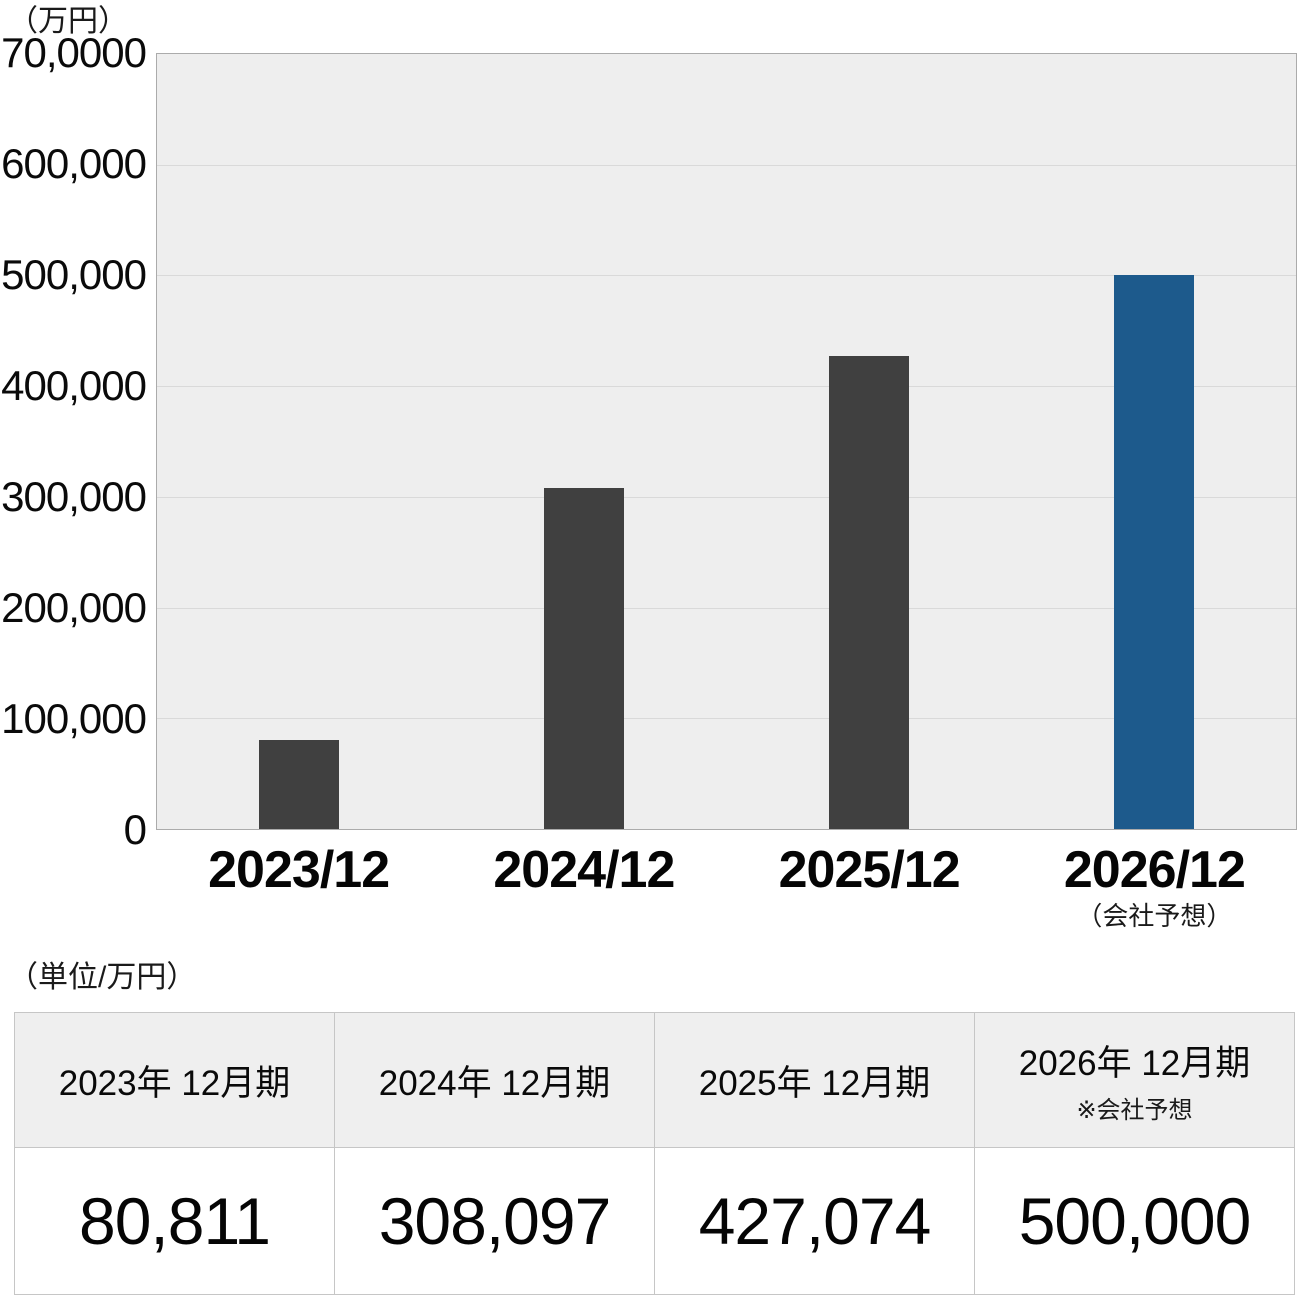  I want to click on table-header-2025: 2025年 12月期, so click(814, 1080).